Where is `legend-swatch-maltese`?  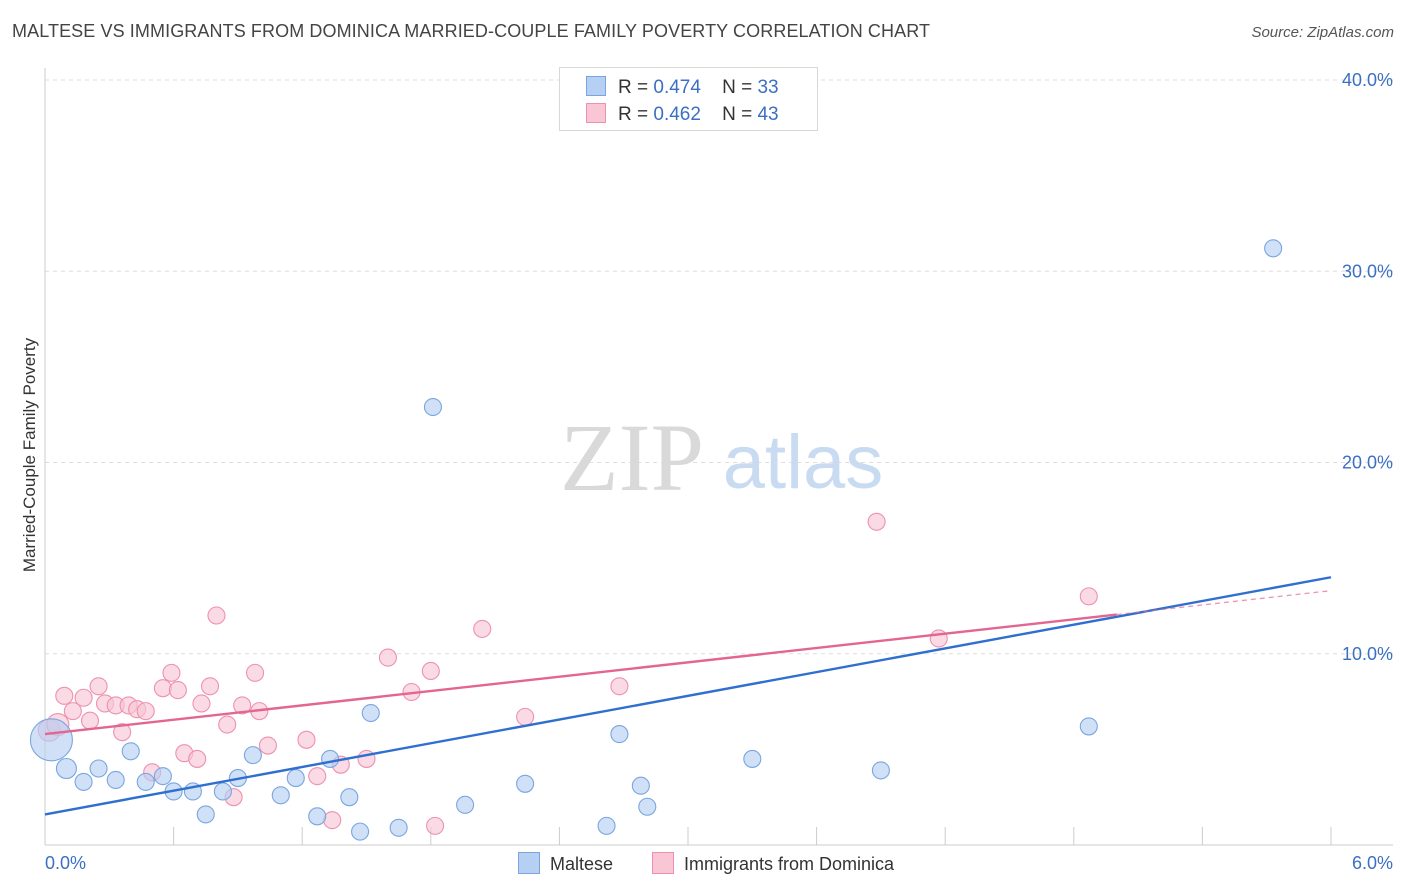 legend-swatch-maltese is located at coordinates (596, 86).